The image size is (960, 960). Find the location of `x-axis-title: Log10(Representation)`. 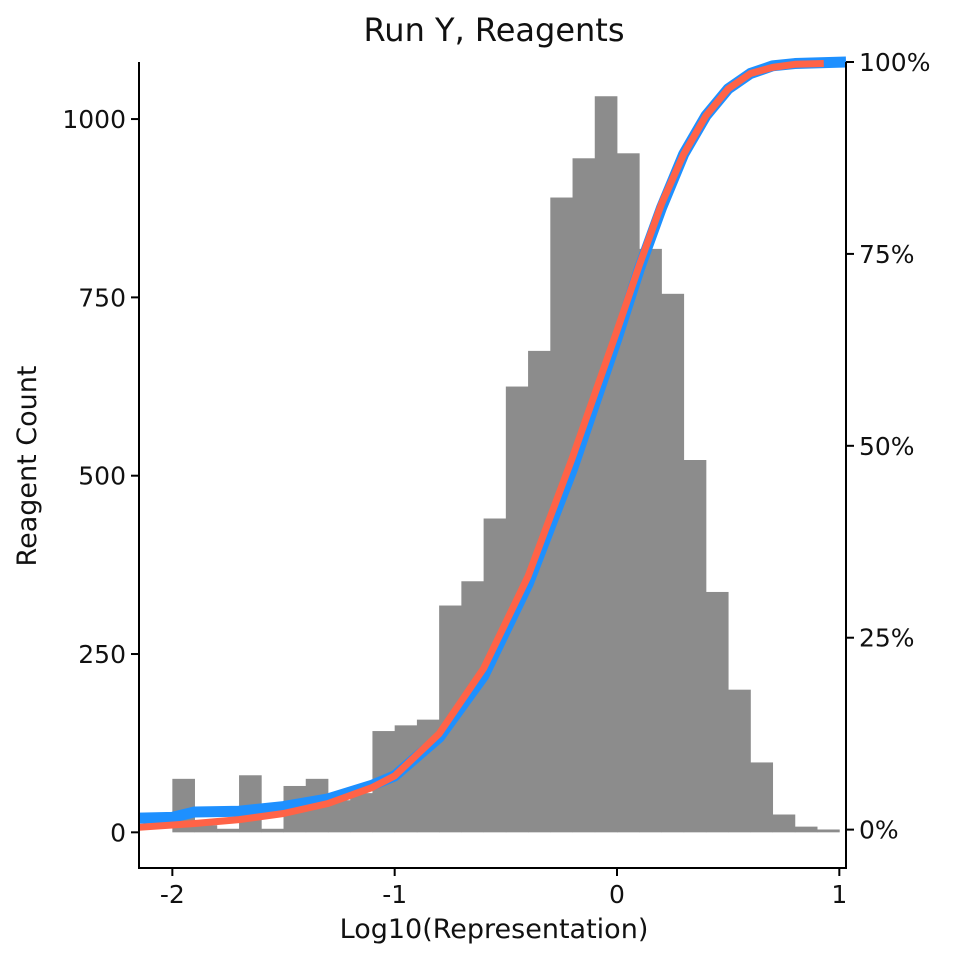

x-axis-title: Log10(Representation) is located at coordinates (494, 929).